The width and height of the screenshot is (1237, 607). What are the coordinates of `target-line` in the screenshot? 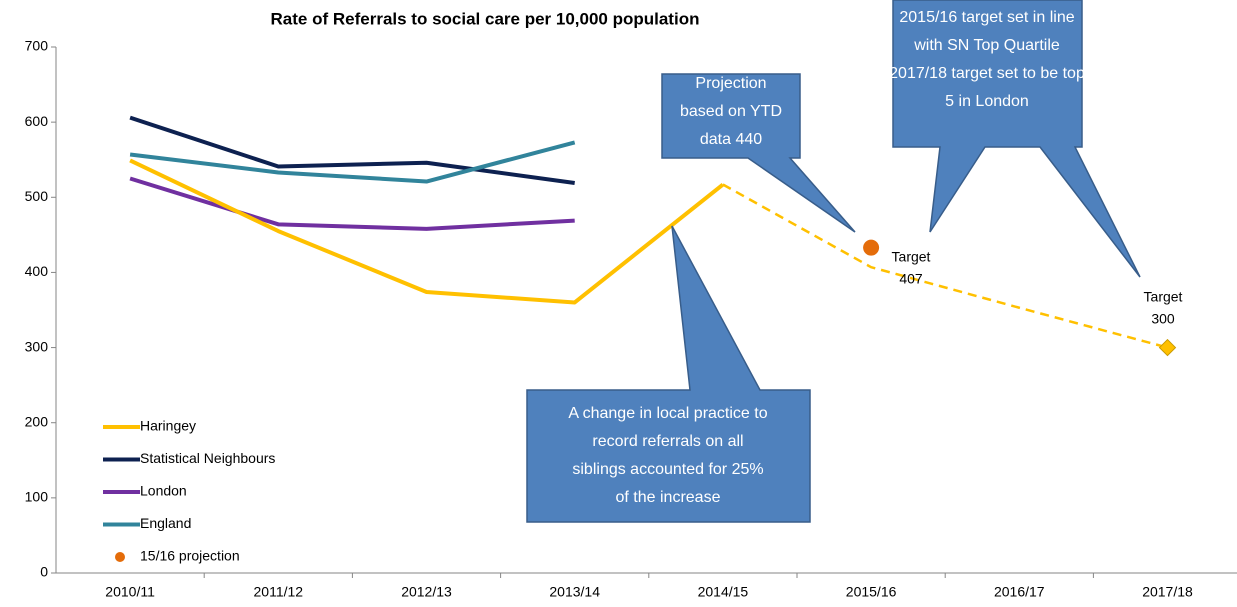 It's located at (945, 266).